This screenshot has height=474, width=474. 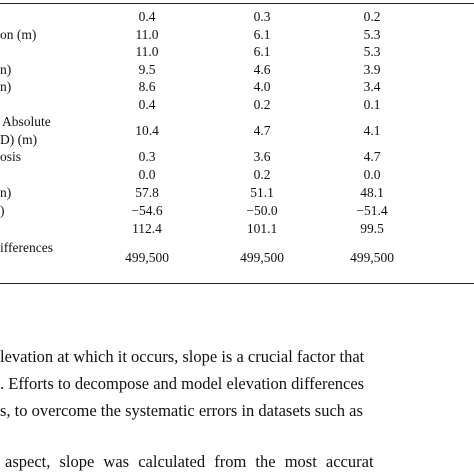 I want to click on table-cell: 51.1, so click(x=262, y=192).